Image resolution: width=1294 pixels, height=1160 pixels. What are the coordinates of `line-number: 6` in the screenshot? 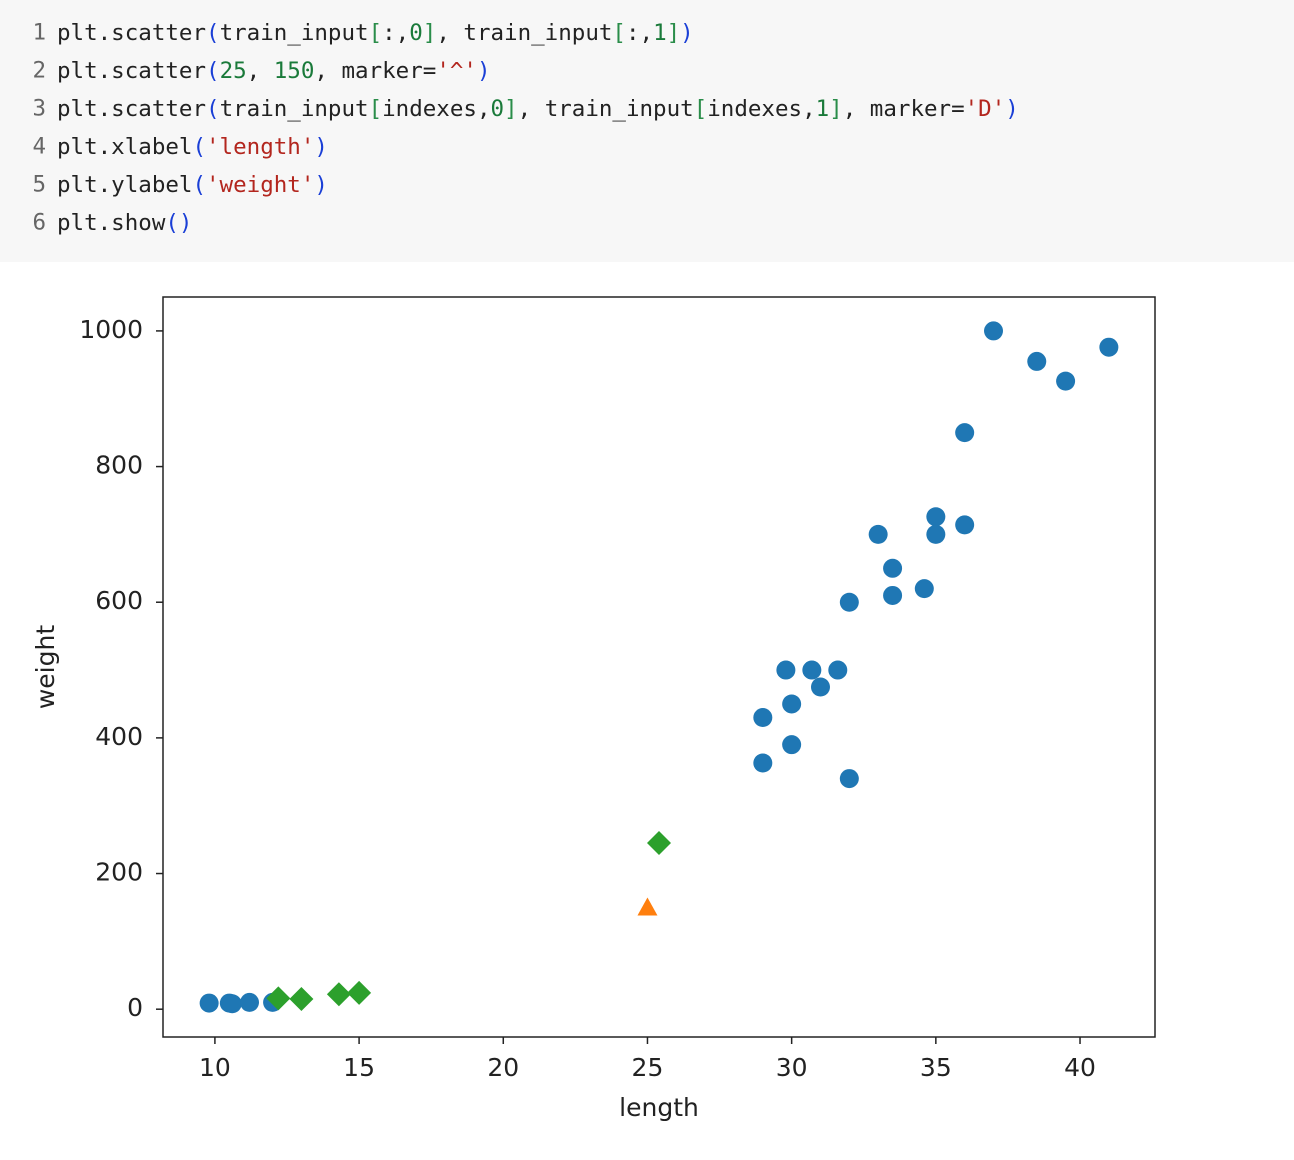 It's located at (39, 223).